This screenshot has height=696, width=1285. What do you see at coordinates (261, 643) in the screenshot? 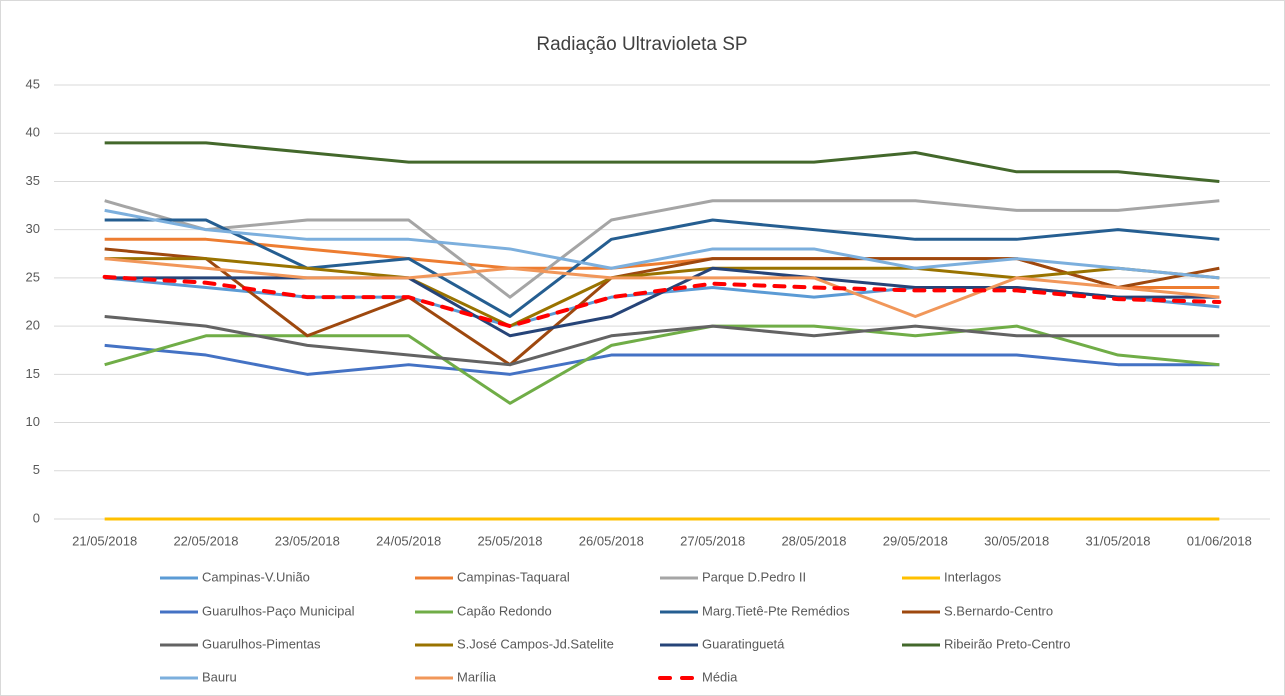
I see `legend-label: Guarulhos-Pimentas` at bounding box center [261, 643].